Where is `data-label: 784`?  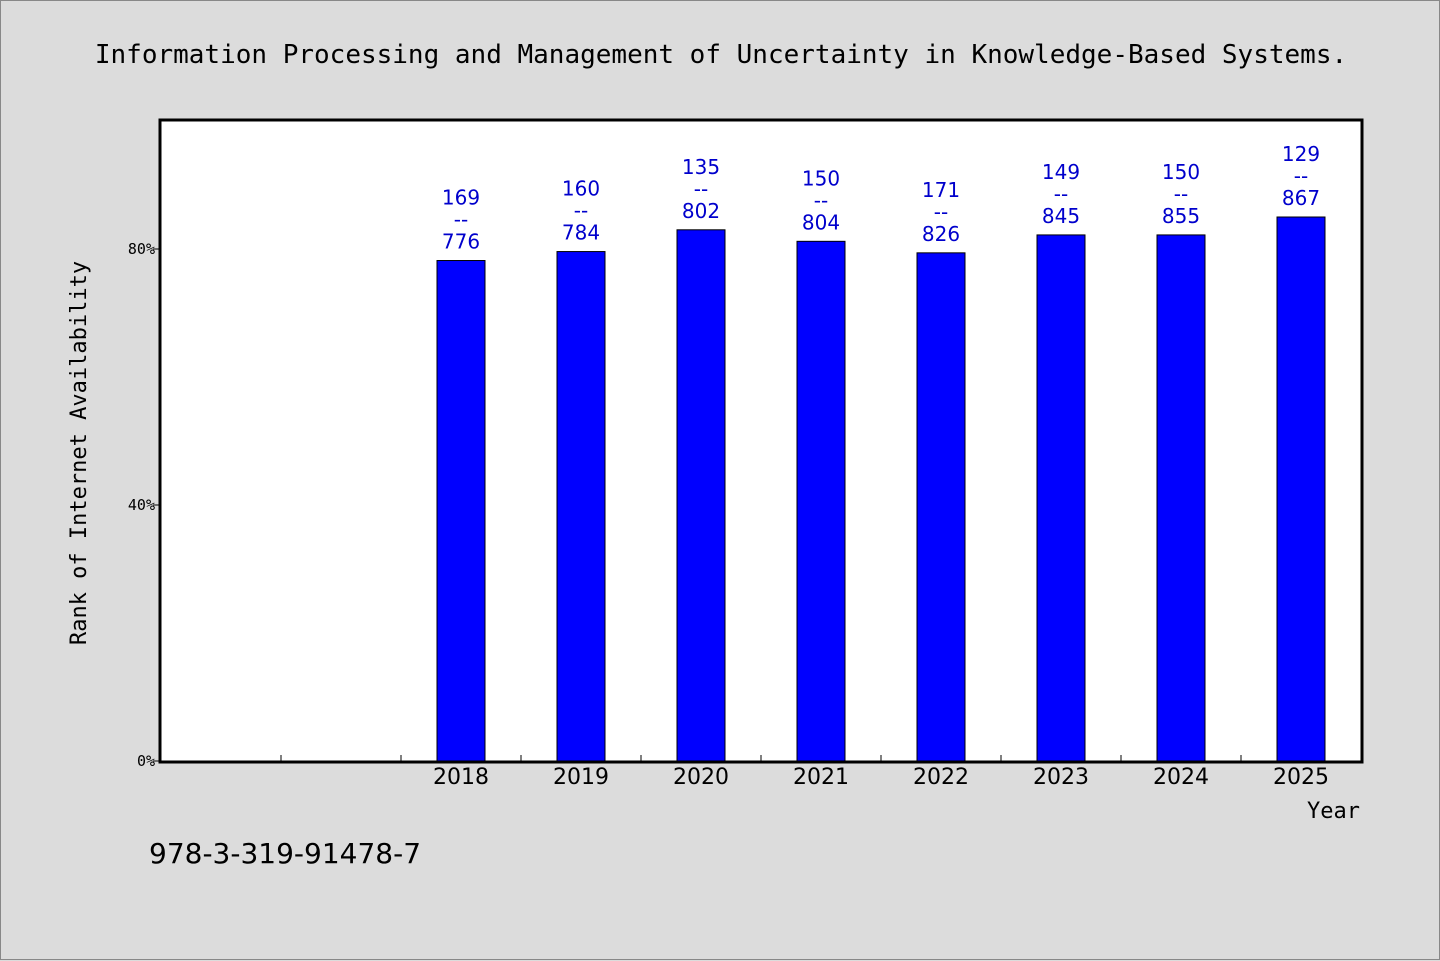
data-label: 784 is located at coordinates (581, 233).